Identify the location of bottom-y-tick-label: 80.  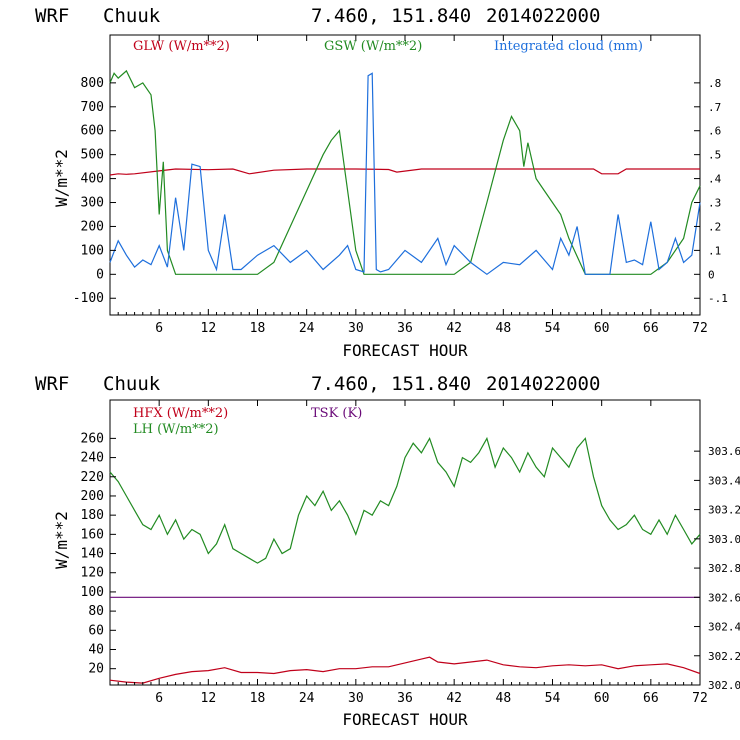
(96, 611).